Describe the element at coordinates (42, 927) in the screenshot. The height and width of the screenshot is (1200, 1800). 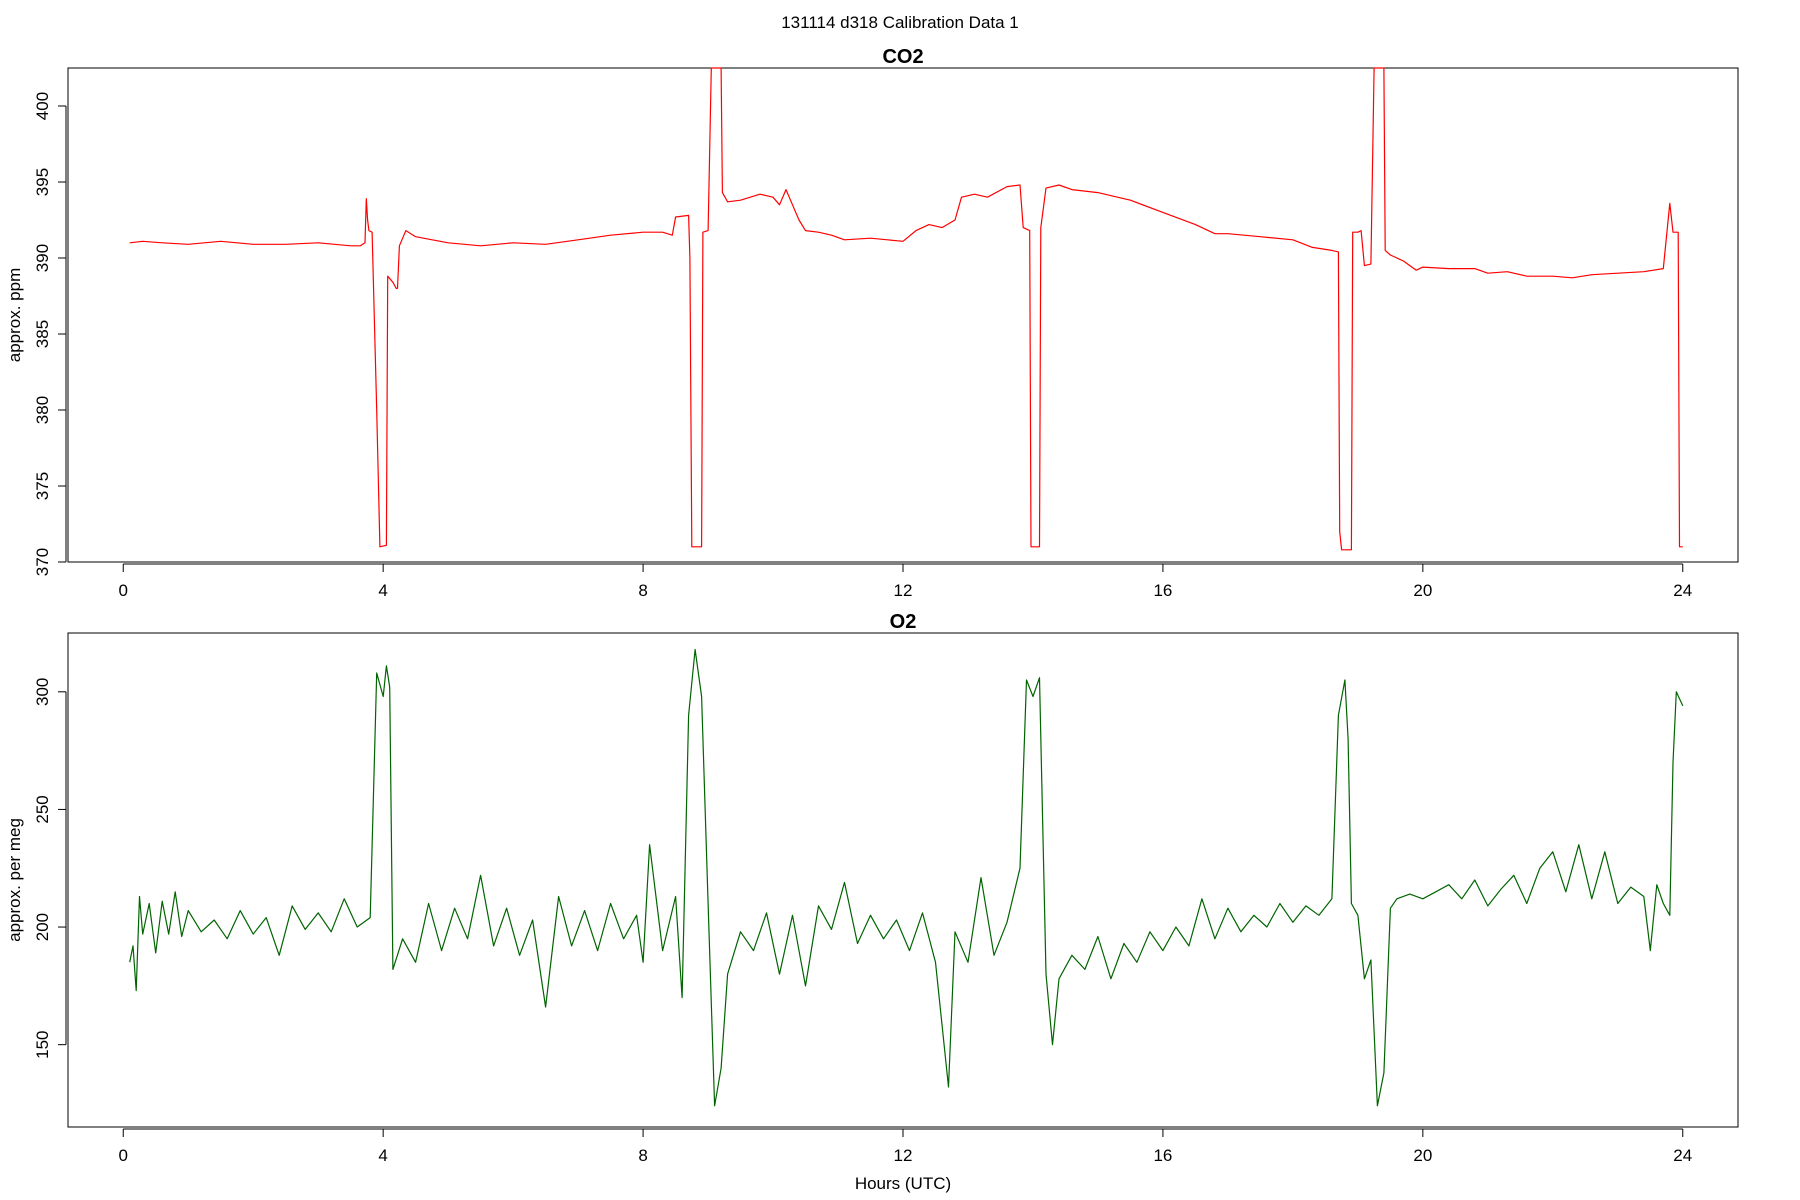
I see `y-tick-label: 200` at that location.